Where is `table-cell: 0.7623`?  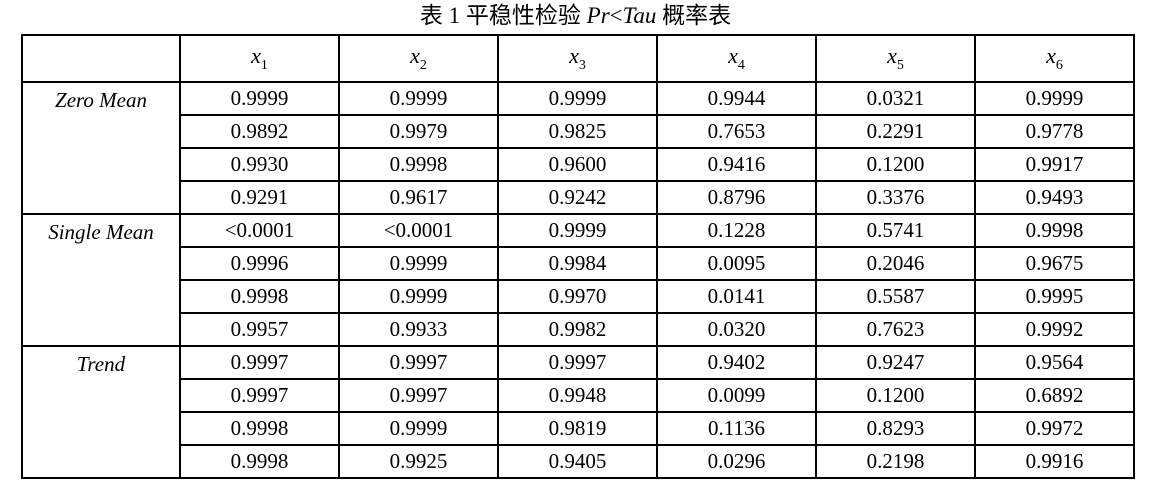
table-cell: 0.7623 is located at coordinates (895, 329).